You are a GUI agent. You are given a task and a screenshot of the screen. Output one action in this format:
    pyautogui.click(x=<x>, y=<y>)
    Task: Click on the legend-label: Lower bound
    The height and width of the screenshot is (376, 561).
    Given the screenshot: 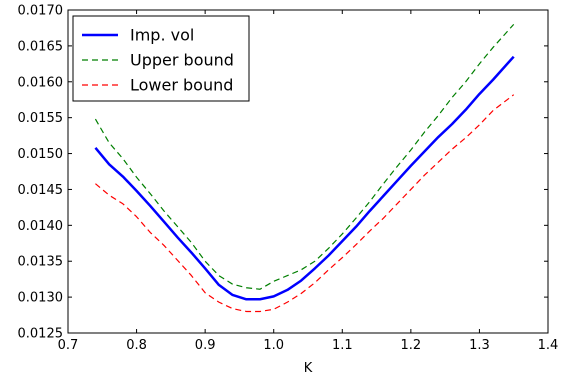 What is the action you would take?
    pyautogui.click(x=181, y=85)
    